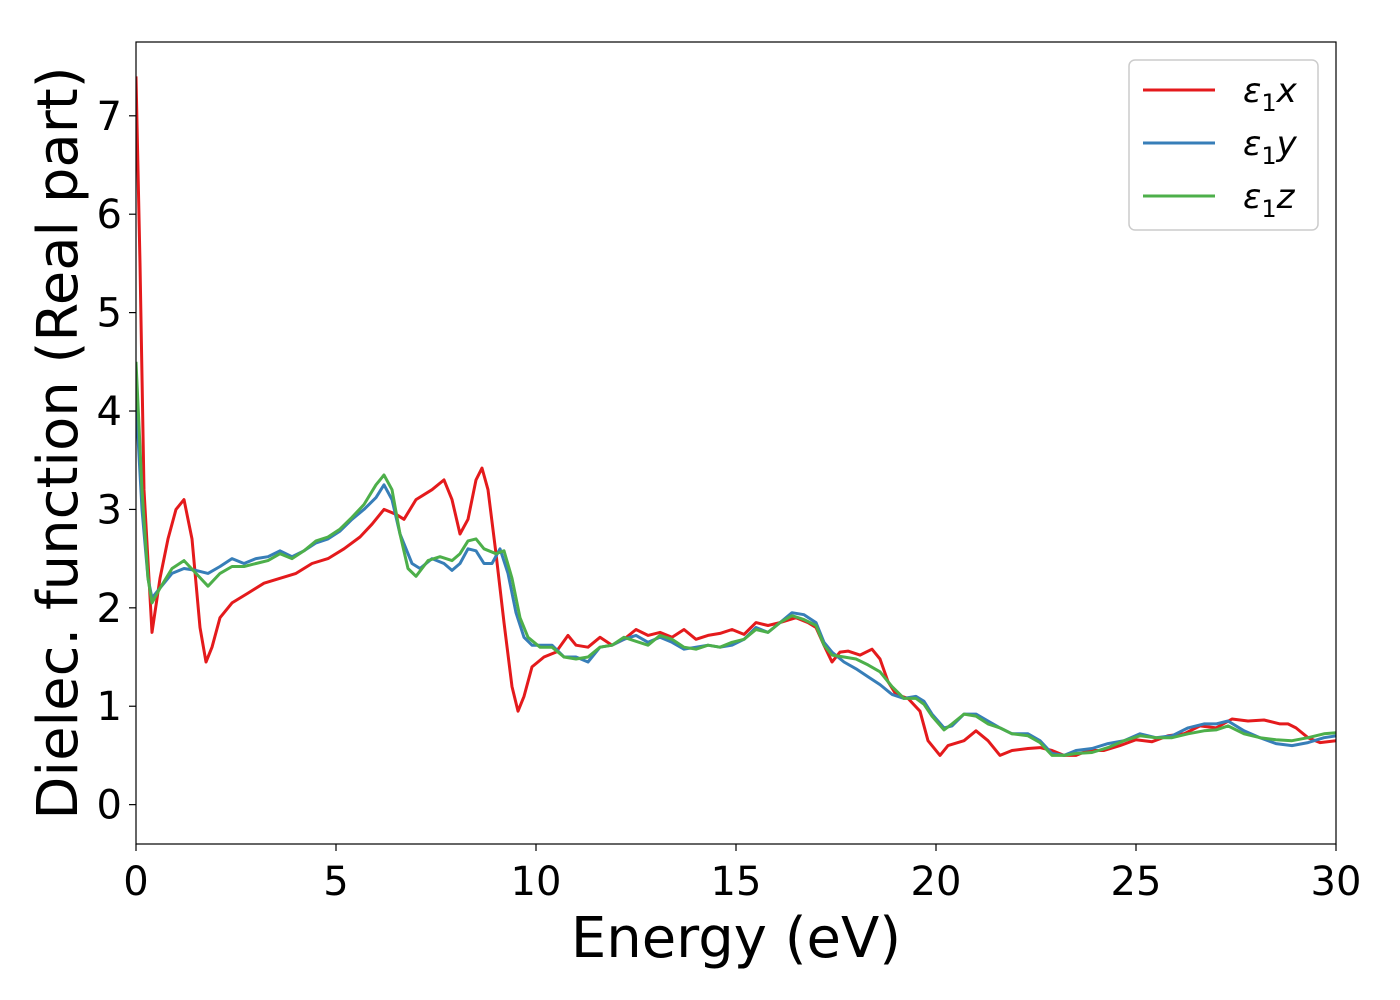 This screenshot has width=1400, height=1000. Describe the element at coordinates (109, 510) in the screenshot. I see `y-tick-label: 3` at that location.